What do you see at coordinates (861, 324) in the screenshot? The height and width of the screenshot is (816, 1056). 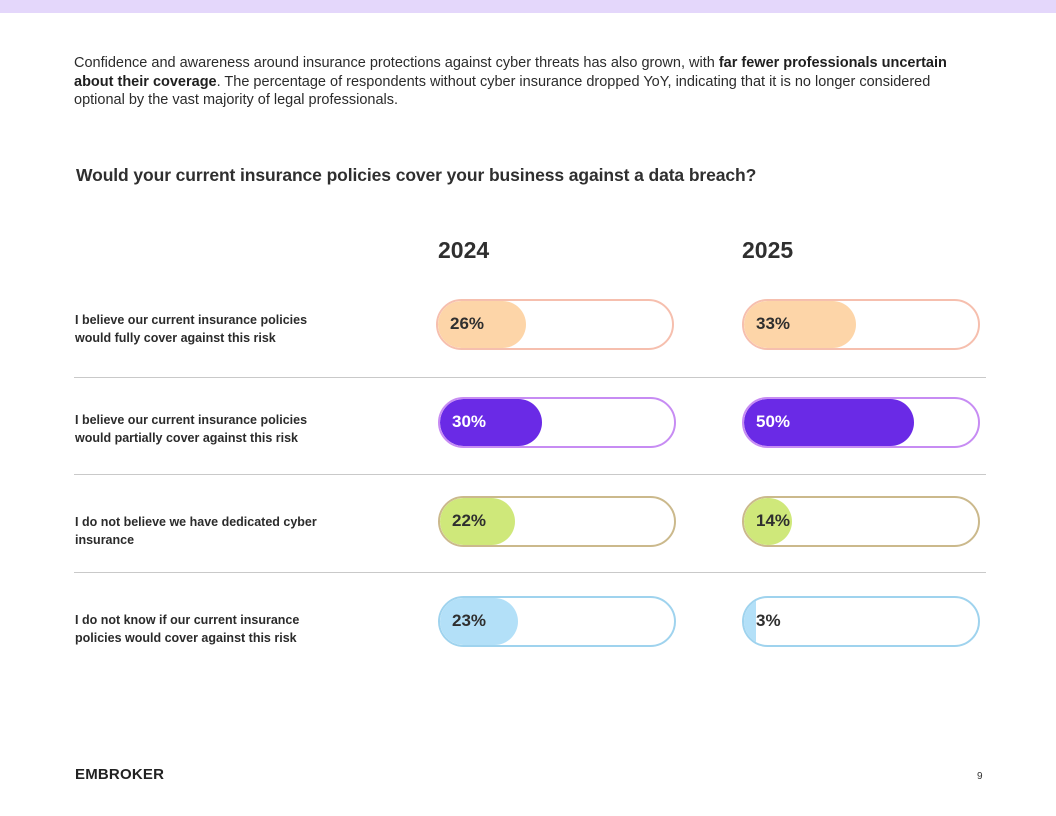 I see `bar-2025-fully-cover: 33%` at bounding box center [861, 324].